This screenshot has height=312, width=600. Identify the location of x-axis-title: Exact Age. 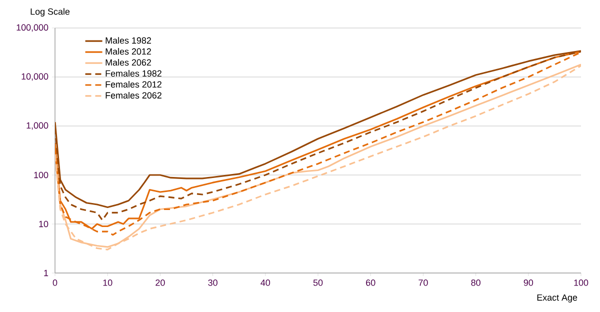
(557, 298).